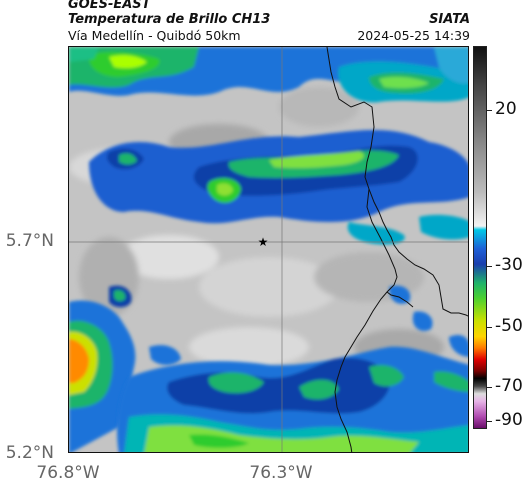 This screenshot has width=526, height=491. Describe the element at coordinates (68, 473) in the screenshot. I see `lon-label-76.8: 76.8°W` at that location.